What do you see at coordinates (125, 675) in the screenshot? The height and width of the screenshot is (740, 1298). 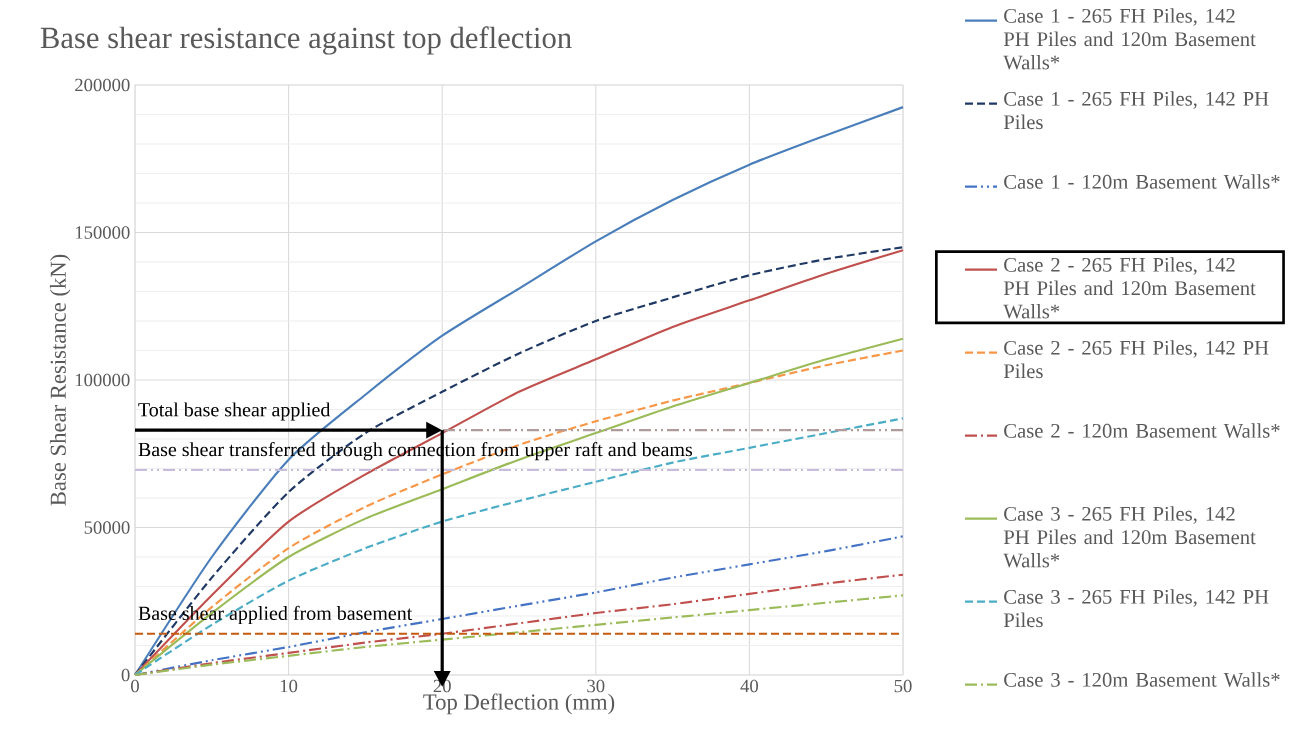 I see `y-tick-label: 0` at bounding box center [125, 675].